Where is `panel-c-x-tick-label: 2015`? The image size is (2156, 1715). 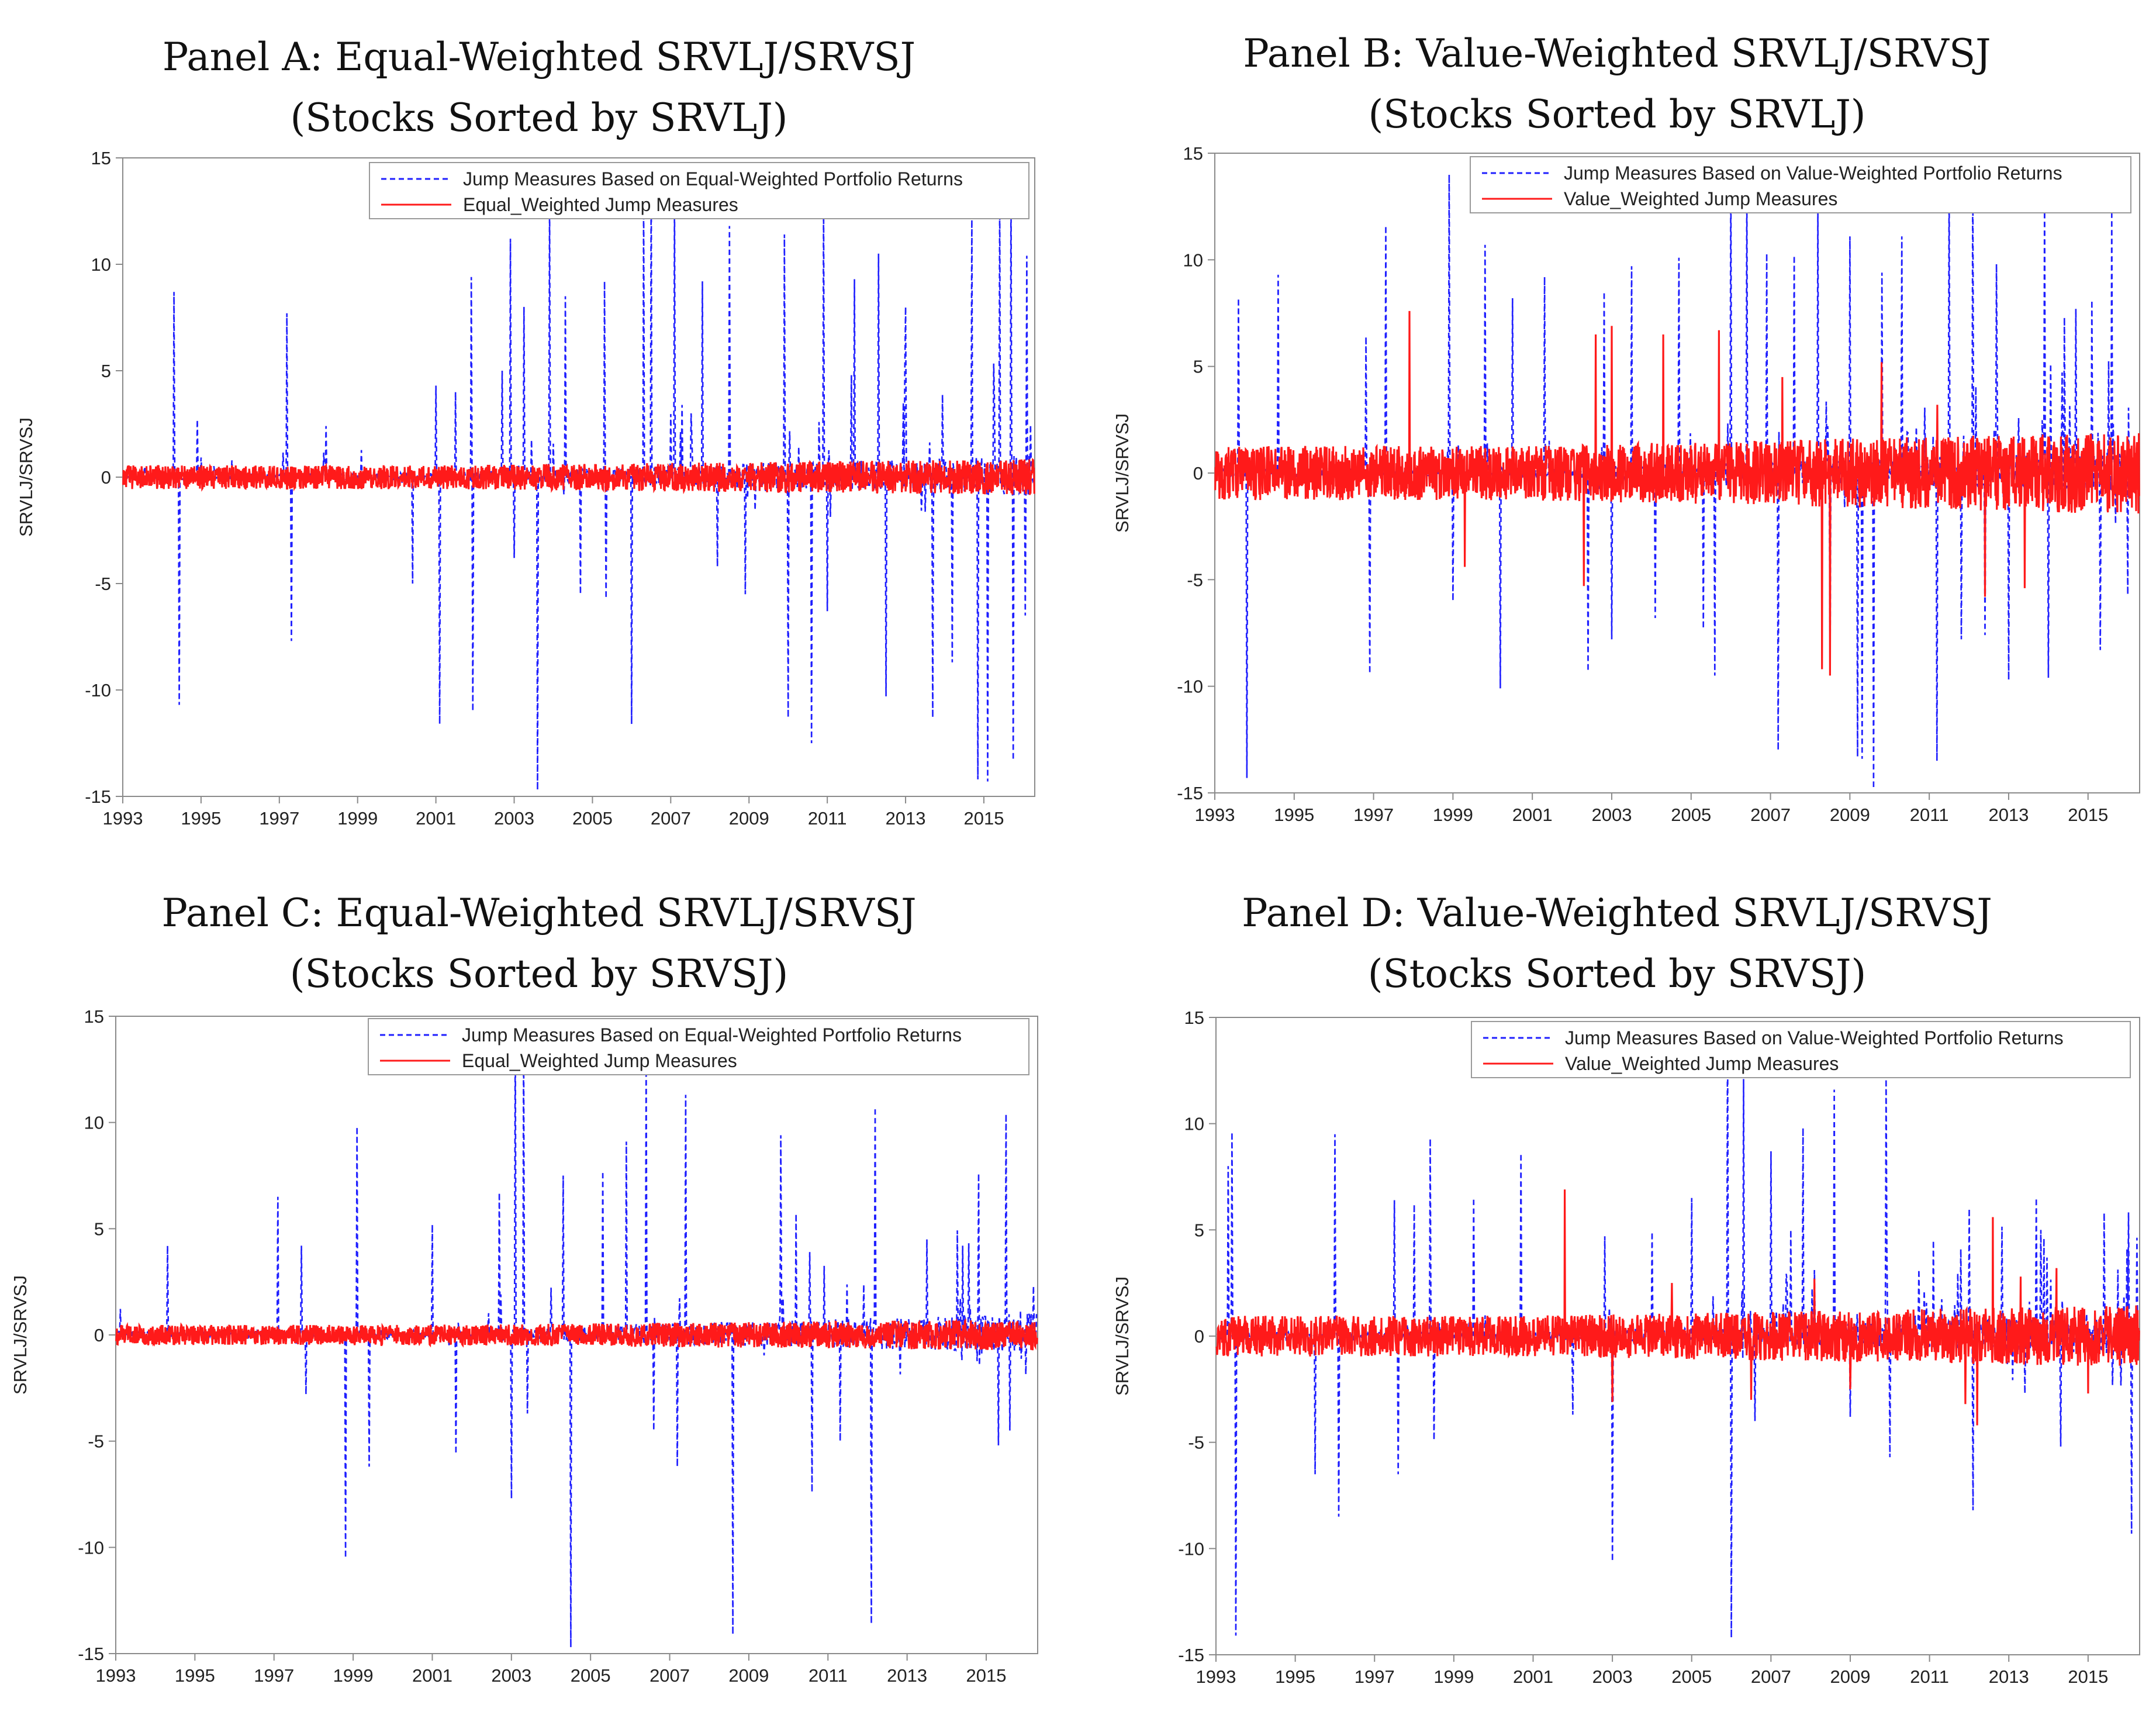
panel-c-x-tick-label: 2015 is located at coordinates (987, 1676).